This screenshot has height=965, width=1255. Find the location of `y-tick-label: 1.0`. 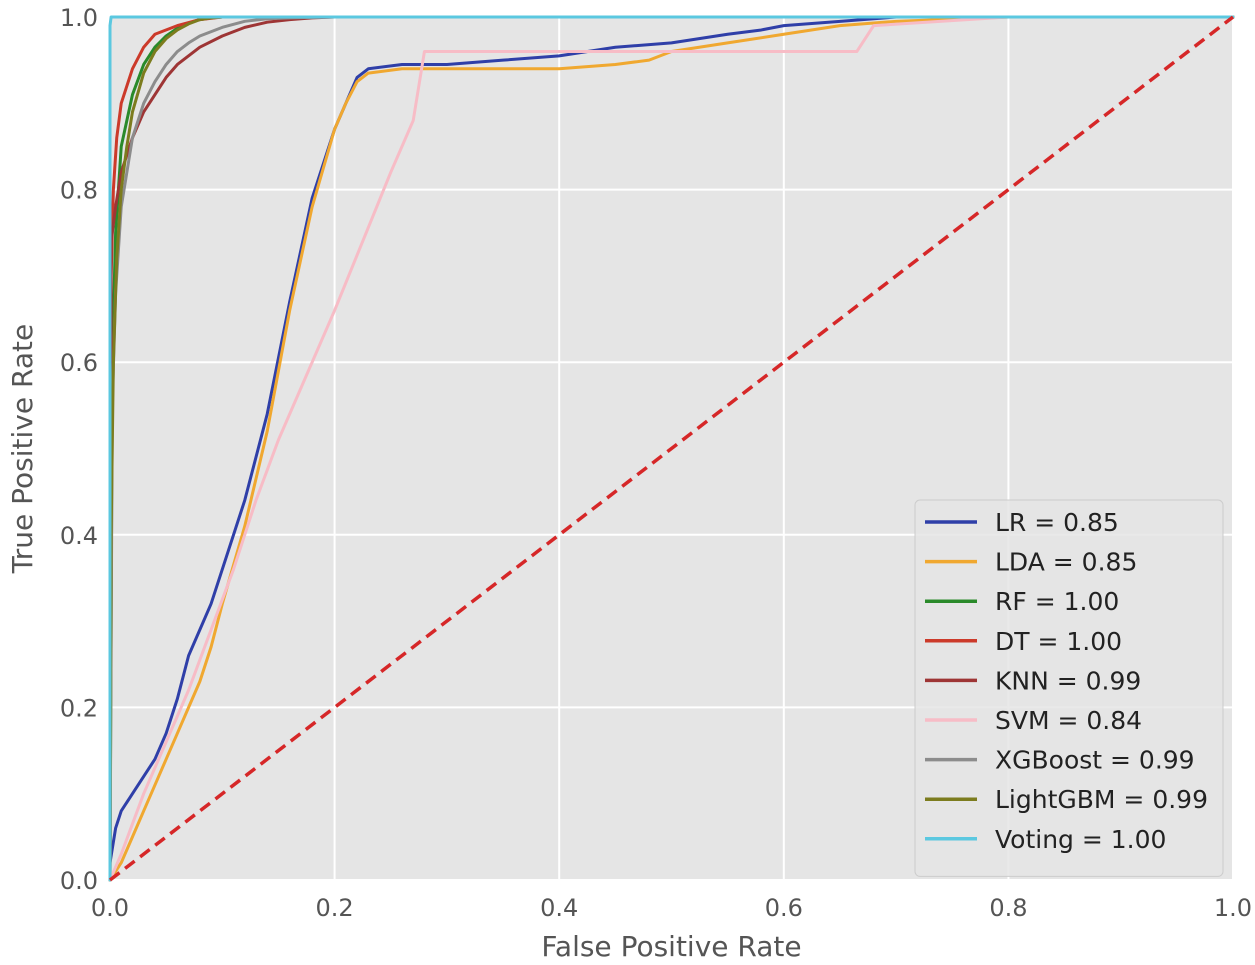

y-tick-label: 1.0 is located at coordinates (79, 18).